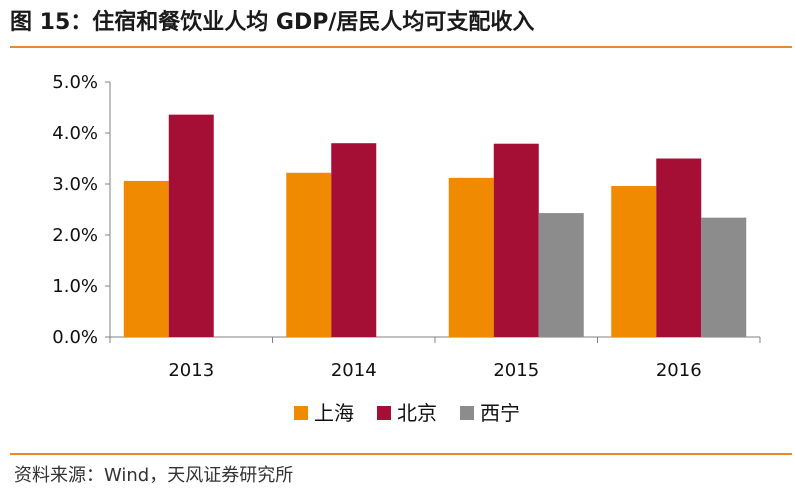  I want to click on x-axis: 2013 2014 2015 2016, so click(435, 358).